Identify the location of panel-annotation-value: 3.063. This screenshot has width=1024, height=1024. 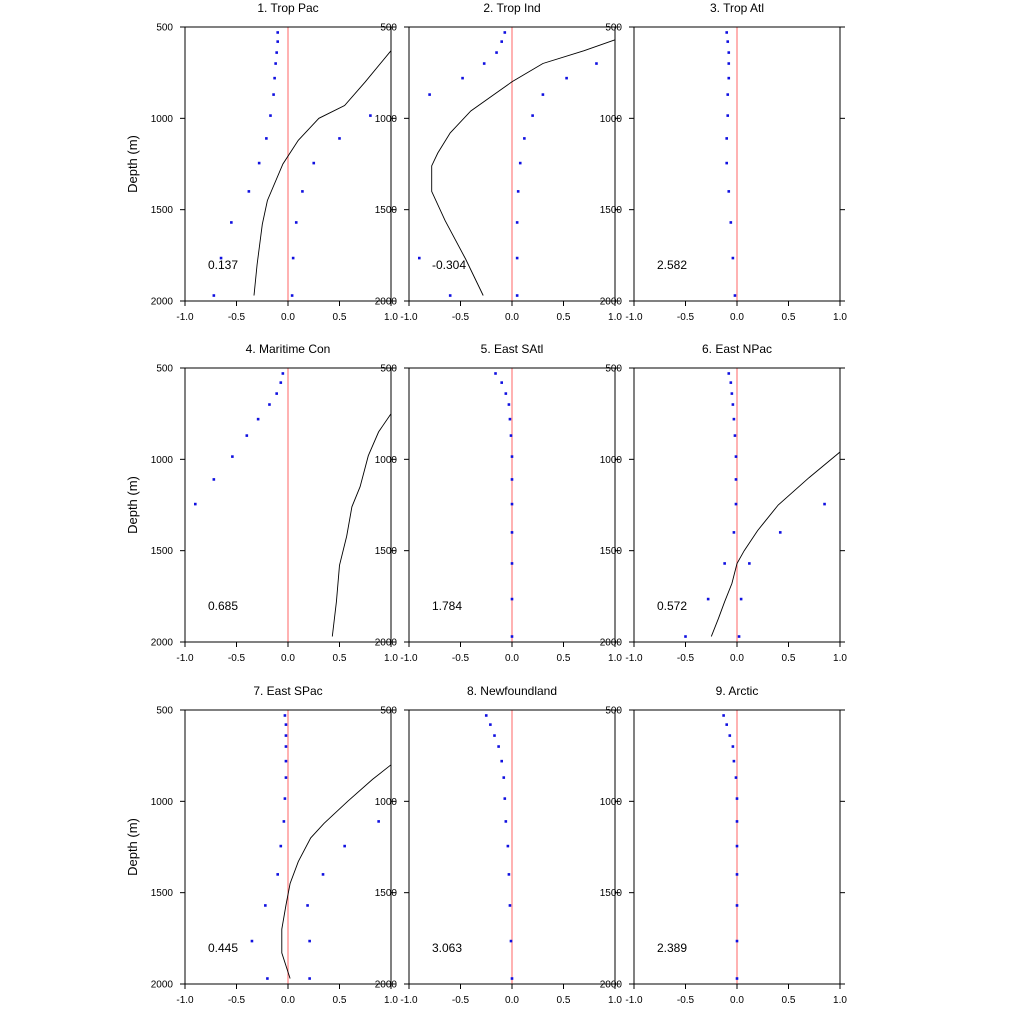
(447, 948).